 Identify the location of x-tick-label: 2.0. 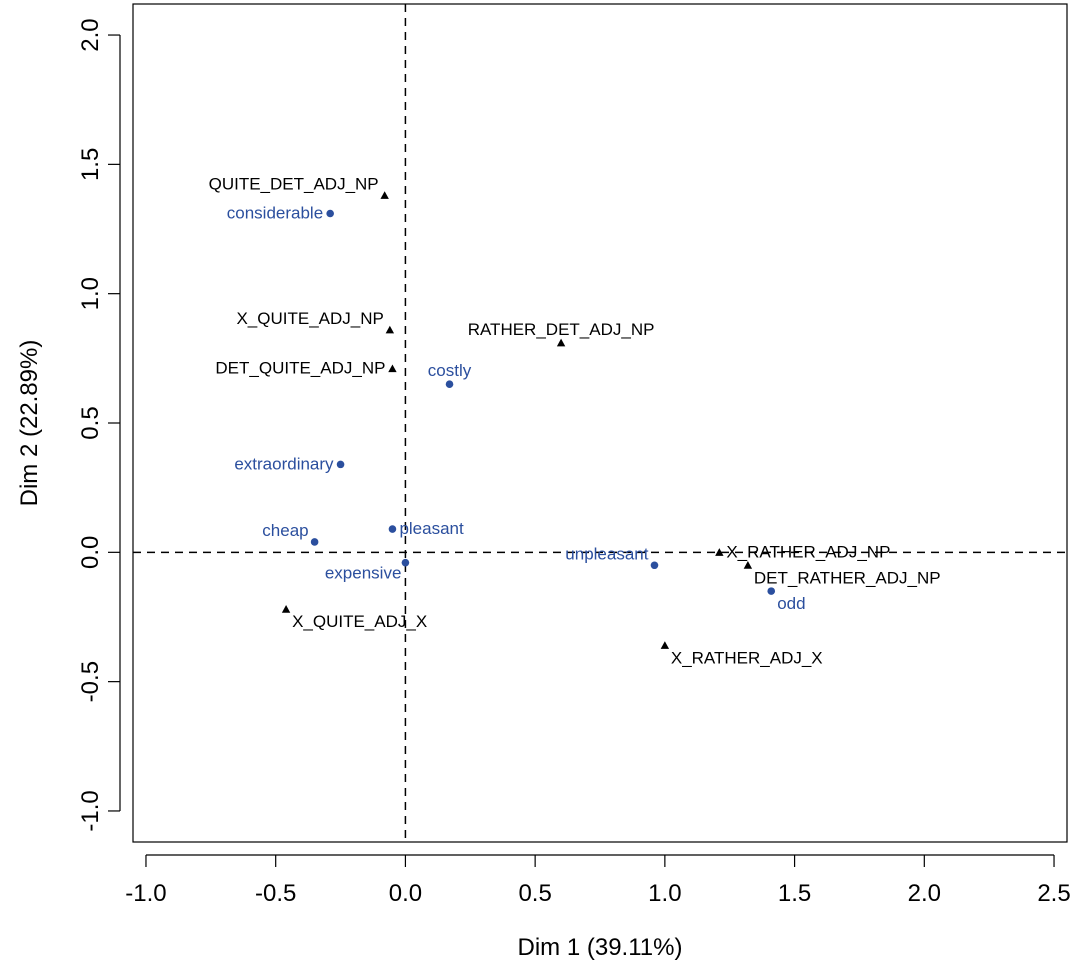
(924, 893).